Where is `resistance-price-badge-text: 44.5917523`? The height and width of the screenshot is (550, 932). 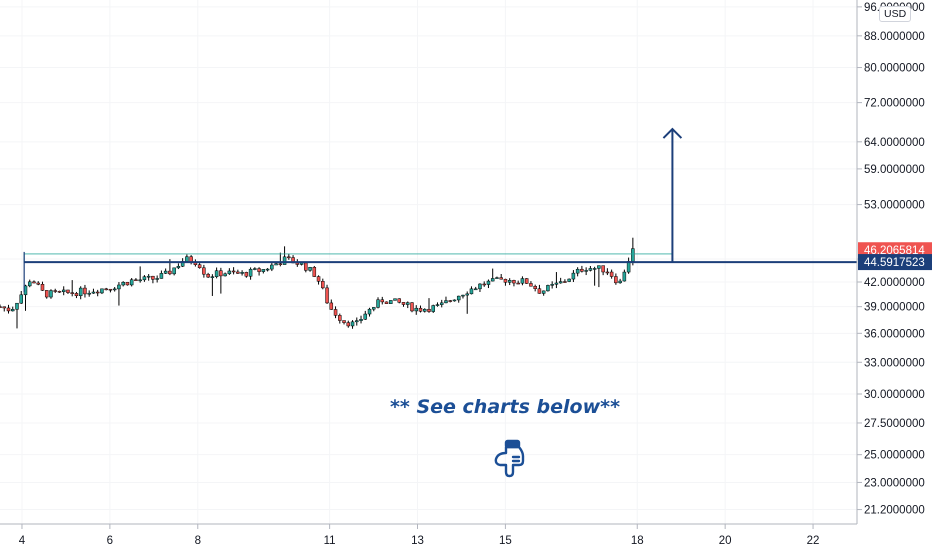
resistance-price-badge-text: 44.5917523 is located at coordinates (894, 263).